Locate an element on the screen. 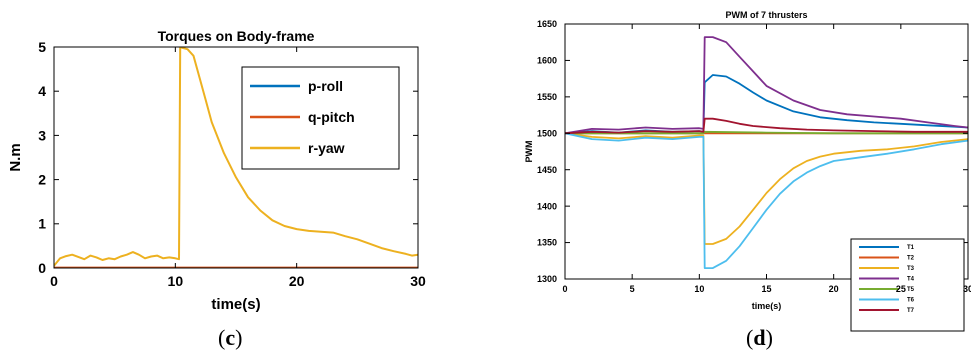 The width and height of the screenshot is (971, 356). series-line-T7 is located at coordinates (766, 126).